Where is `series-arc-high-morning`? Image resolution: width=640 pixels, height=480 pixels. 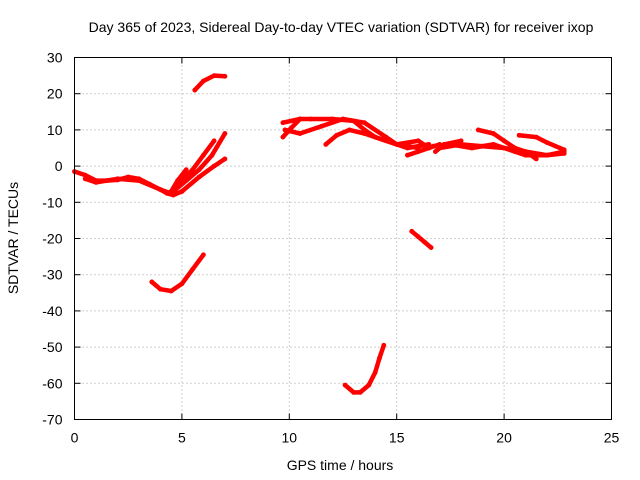
series-arc-high-morning is located at coordinates (210, 83).